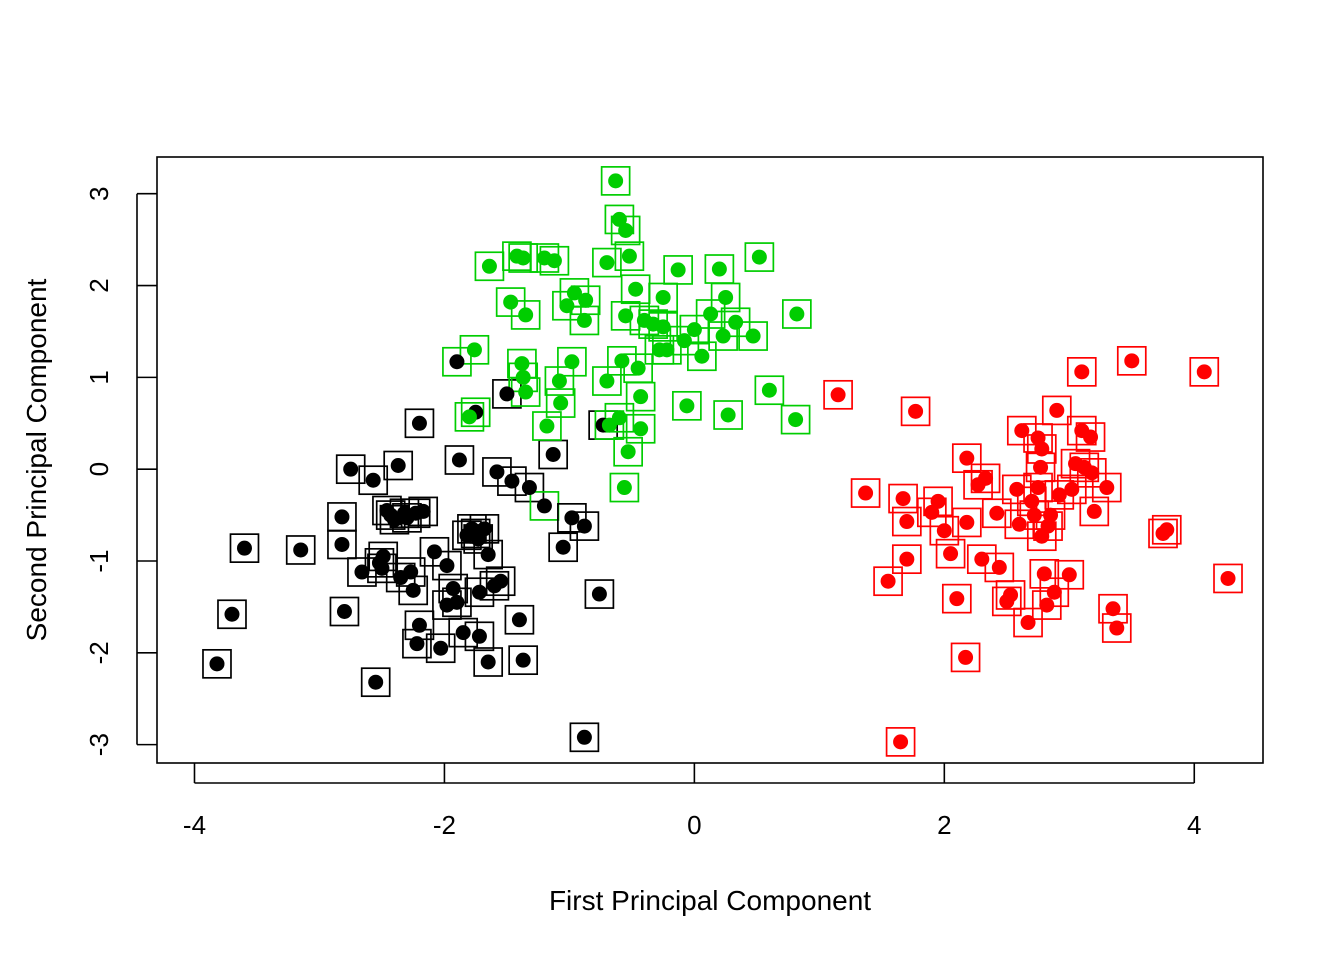 This screenshot has width=1344, height=960. What do you see at coordinates (444, 825) in the screenshot?
I see `x-tick-label: -2` at bounding box center [444, 825].